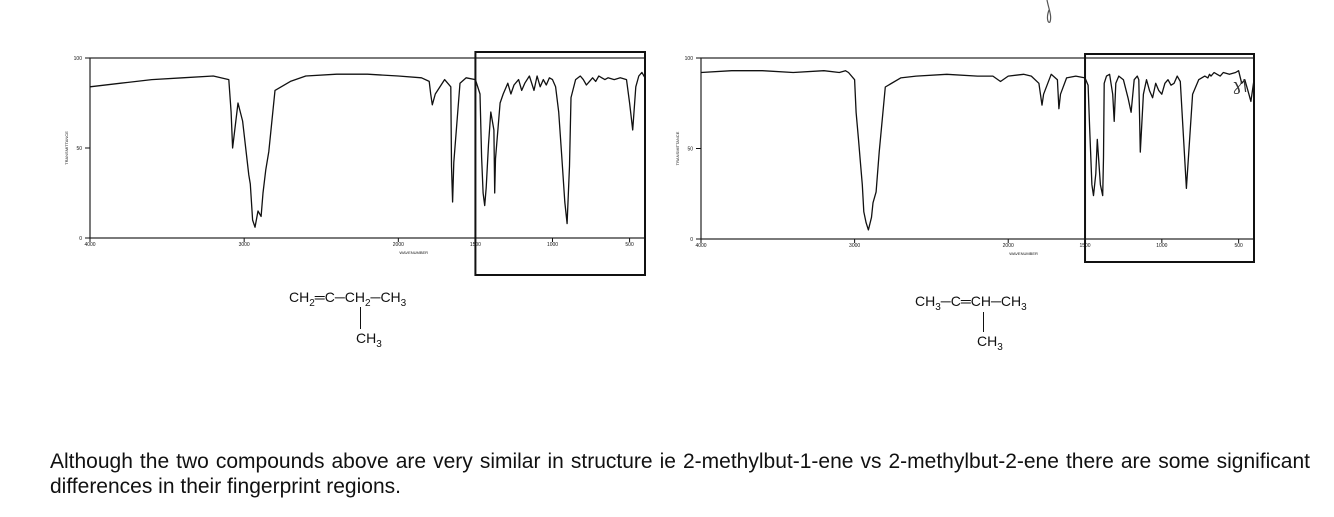 The width and height of the screenshot is (1334, 517). I want to click on formula-1-atom-c: ─CH, so click(385, 297).